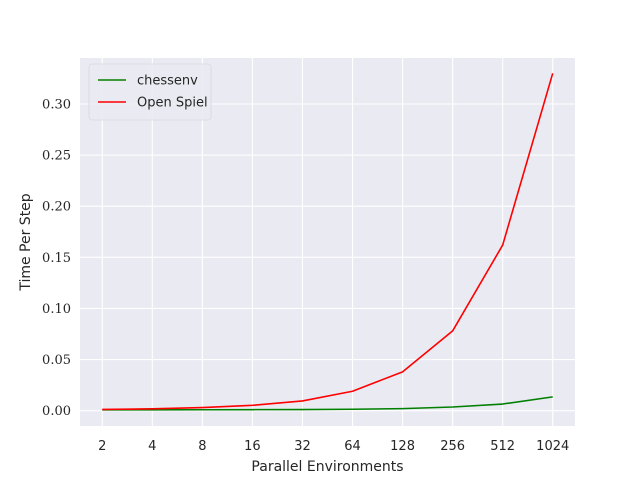 Image resolution: width=640 pixels, height=480 pixels. I want to click on x-tick-label: 2, so click(102, 446).